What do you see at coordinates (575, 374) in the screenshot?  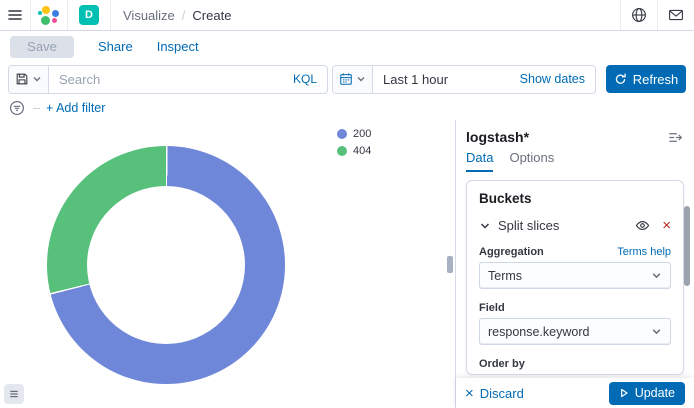 I see `order-by-select: Metric: Count` at bounding box center [575, 374].